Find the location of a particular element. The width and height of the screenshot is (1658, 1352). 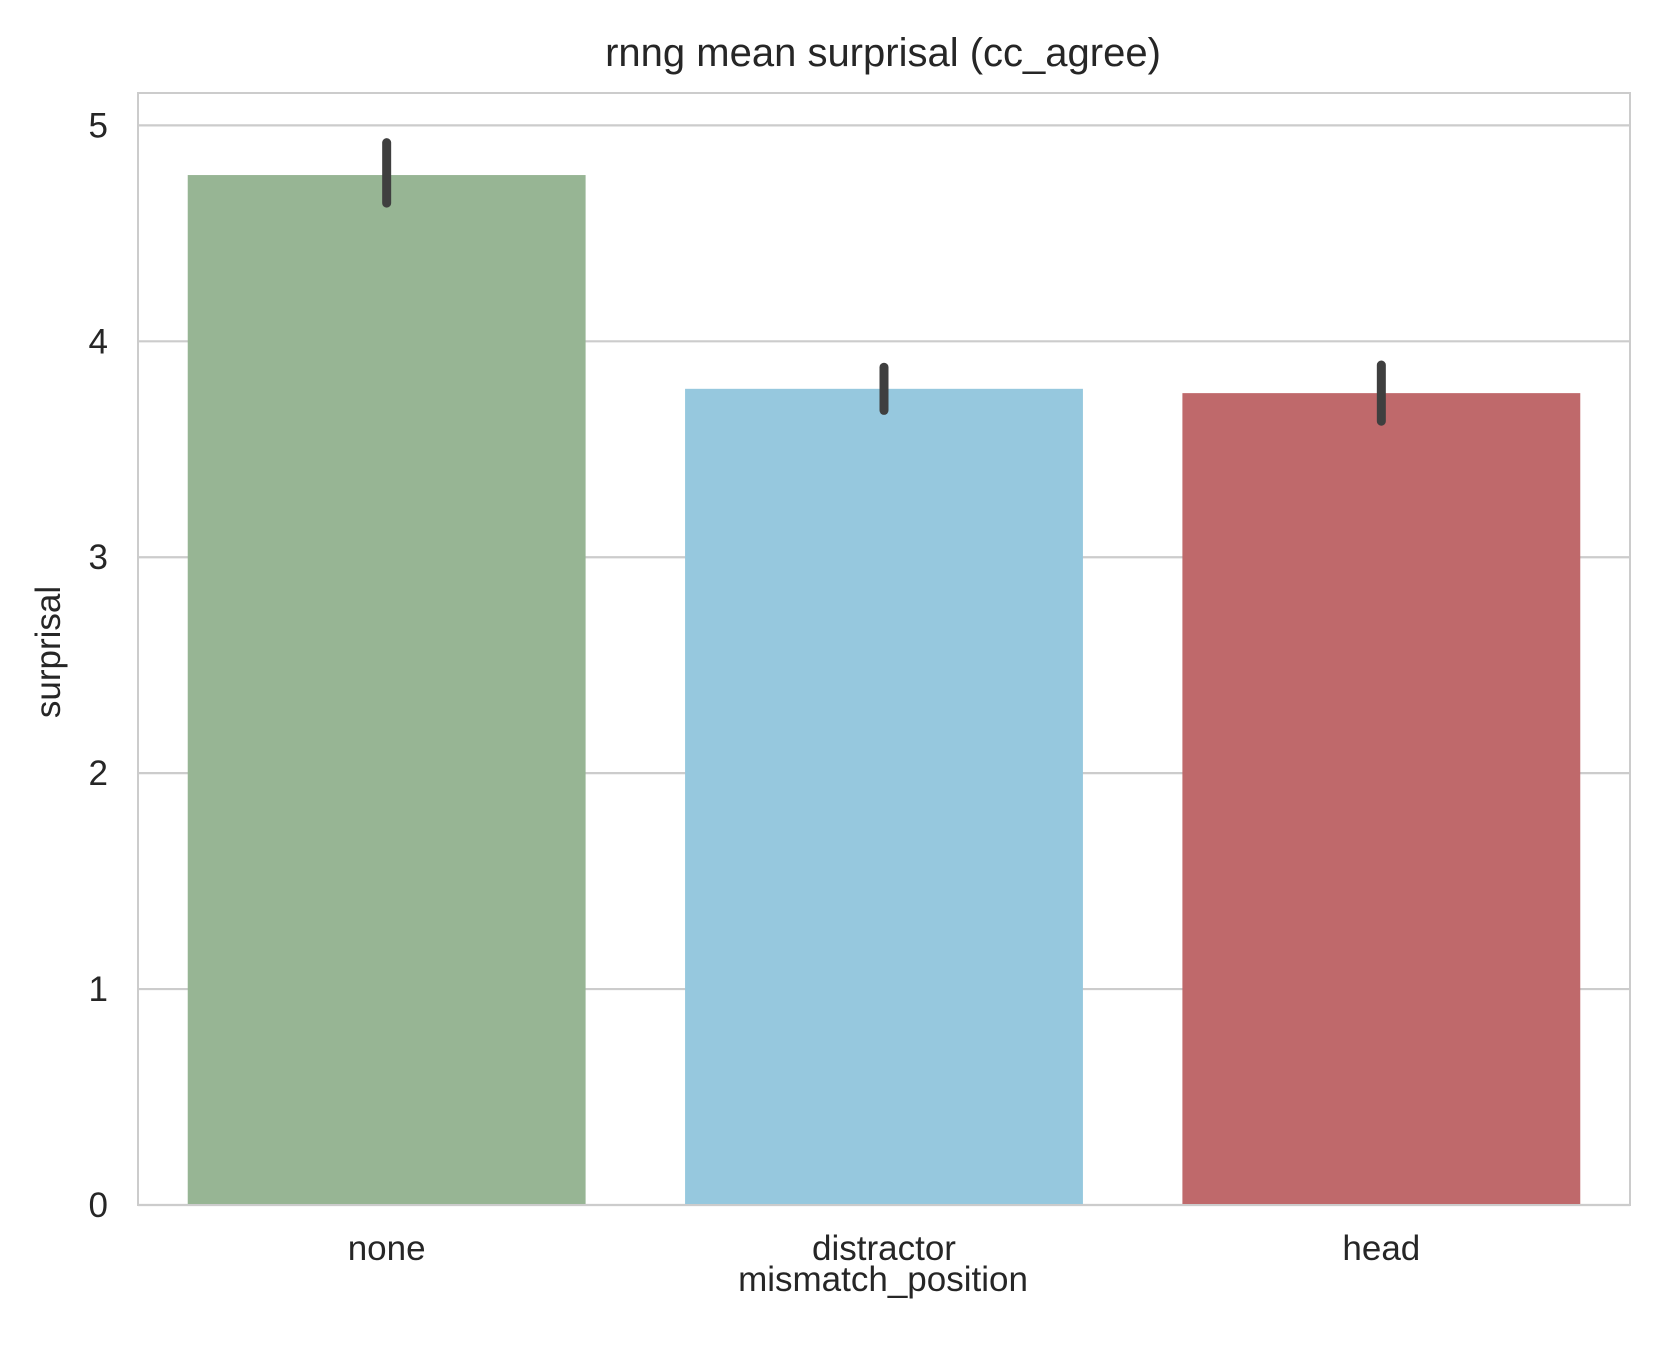

y-tick-label: 4 is located at coordinates (98, 341).